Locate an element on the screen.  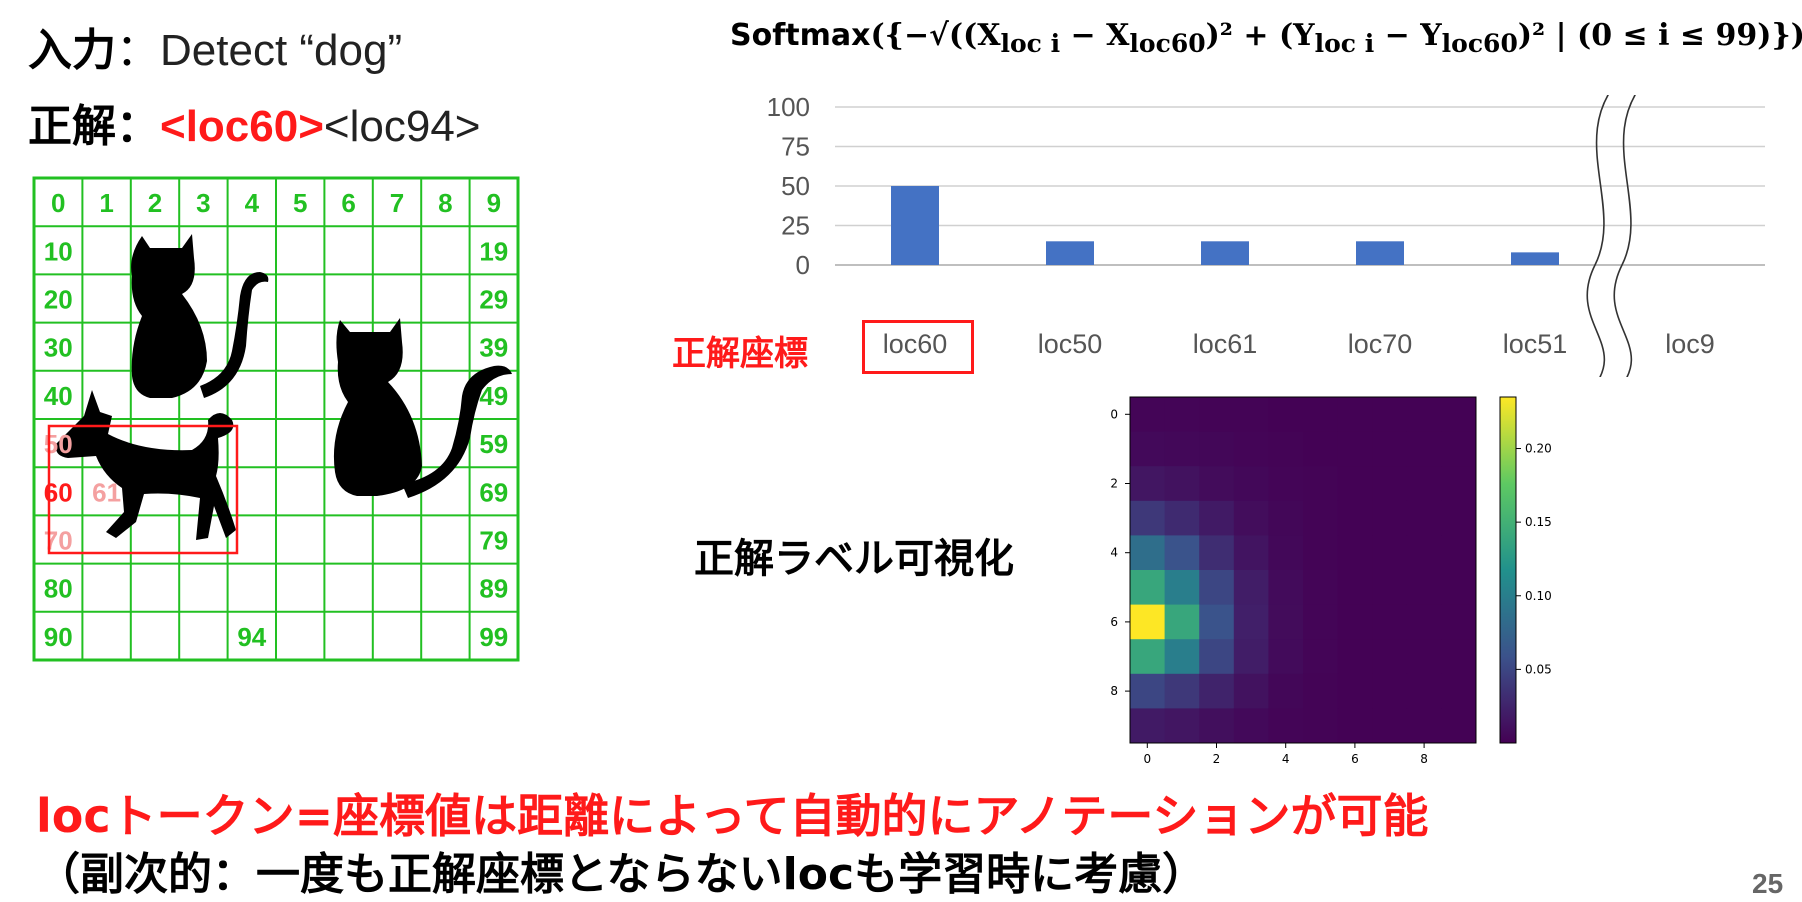
grid-cell-label-94: 94 is located at coordinates (251, 637).